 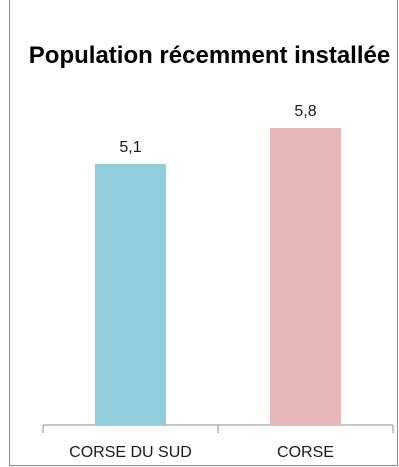 What do you see at coordinates (305, 276) in the screenshot?
I see `bar-corse` at bounding box center [305, 276].